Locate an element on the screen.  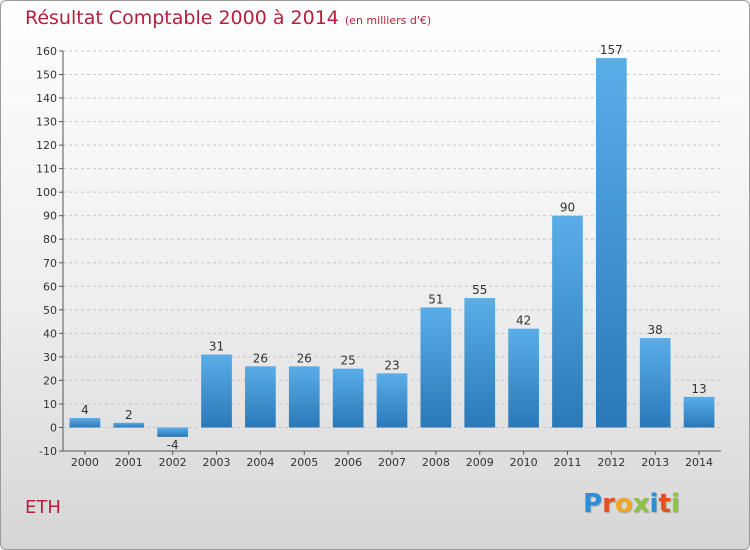
y-tick-label: 90 is located at coordinates (50, 216).